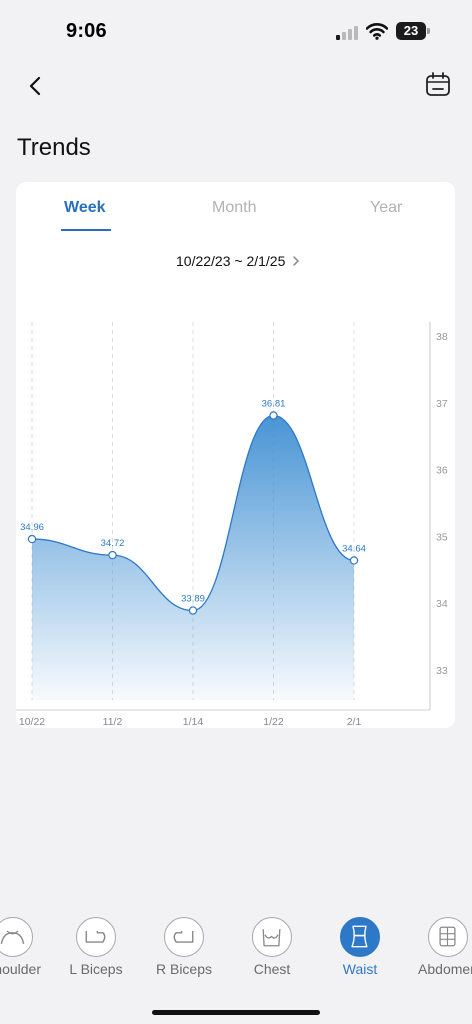 This screenshot has width=472, height=1024. What do you see at coordinates (113, 543) in the screenshot?
I see `data-label: 34.72` at bounding box center [113, 543].